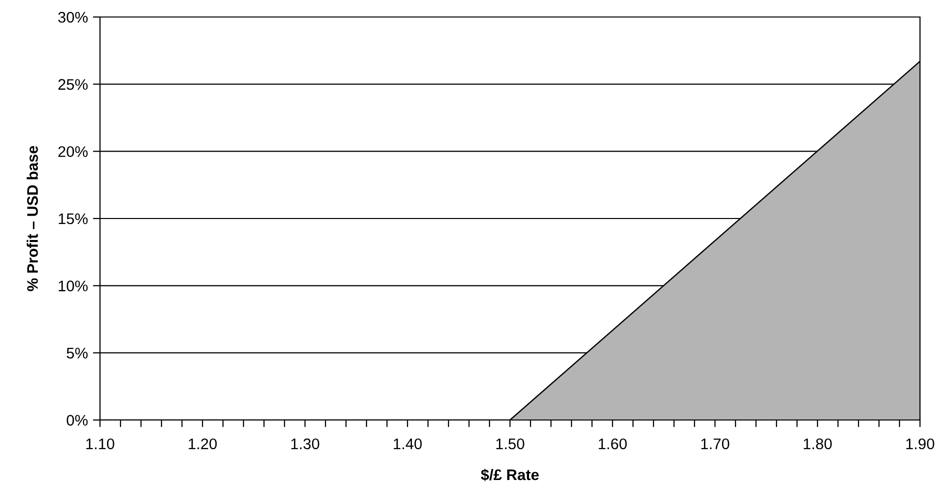 The height and width of the screenshot is (494, 943). What do you see at coordinates (73, 286) in the screenshot?
I see `y-tick-label: 10%` at bounding box center [73, 286].